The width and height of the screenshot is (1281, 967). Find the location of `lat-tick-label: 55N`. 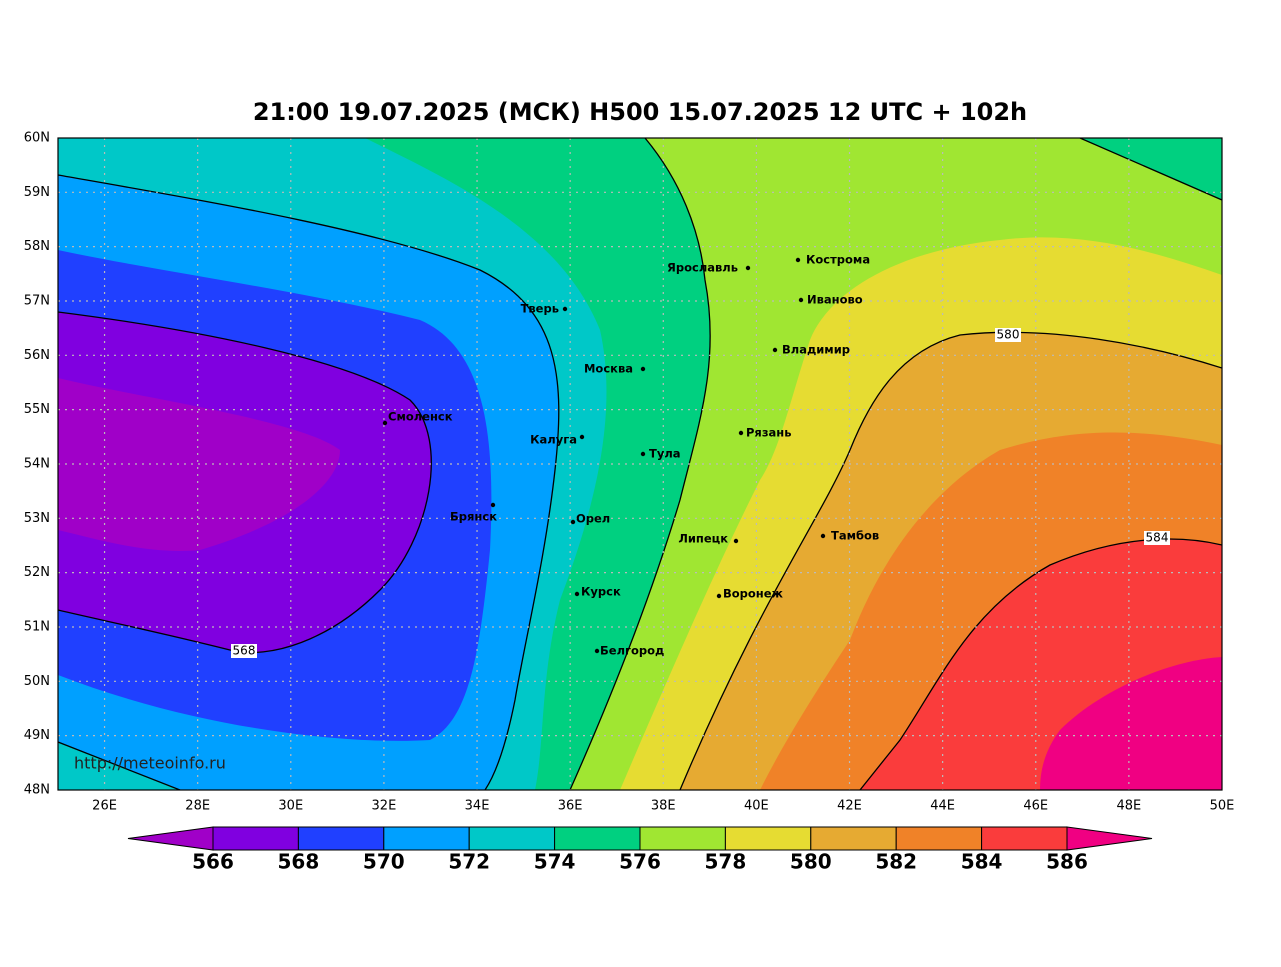

lat-tick-label: 55N is located at coordinates (37, 409).